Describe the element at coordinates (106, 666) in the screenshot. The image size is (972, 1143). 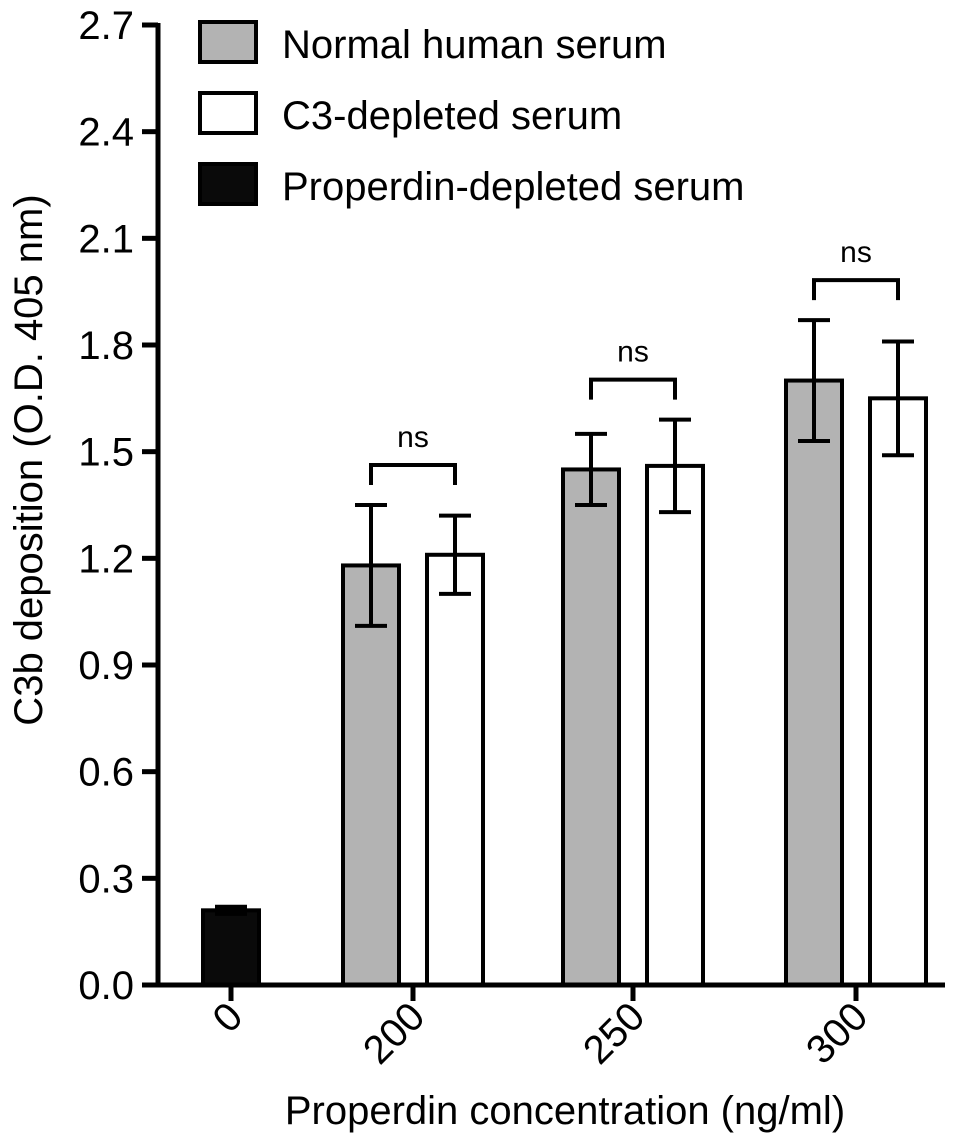
I see `y-tick-label: 0.9` at that location.